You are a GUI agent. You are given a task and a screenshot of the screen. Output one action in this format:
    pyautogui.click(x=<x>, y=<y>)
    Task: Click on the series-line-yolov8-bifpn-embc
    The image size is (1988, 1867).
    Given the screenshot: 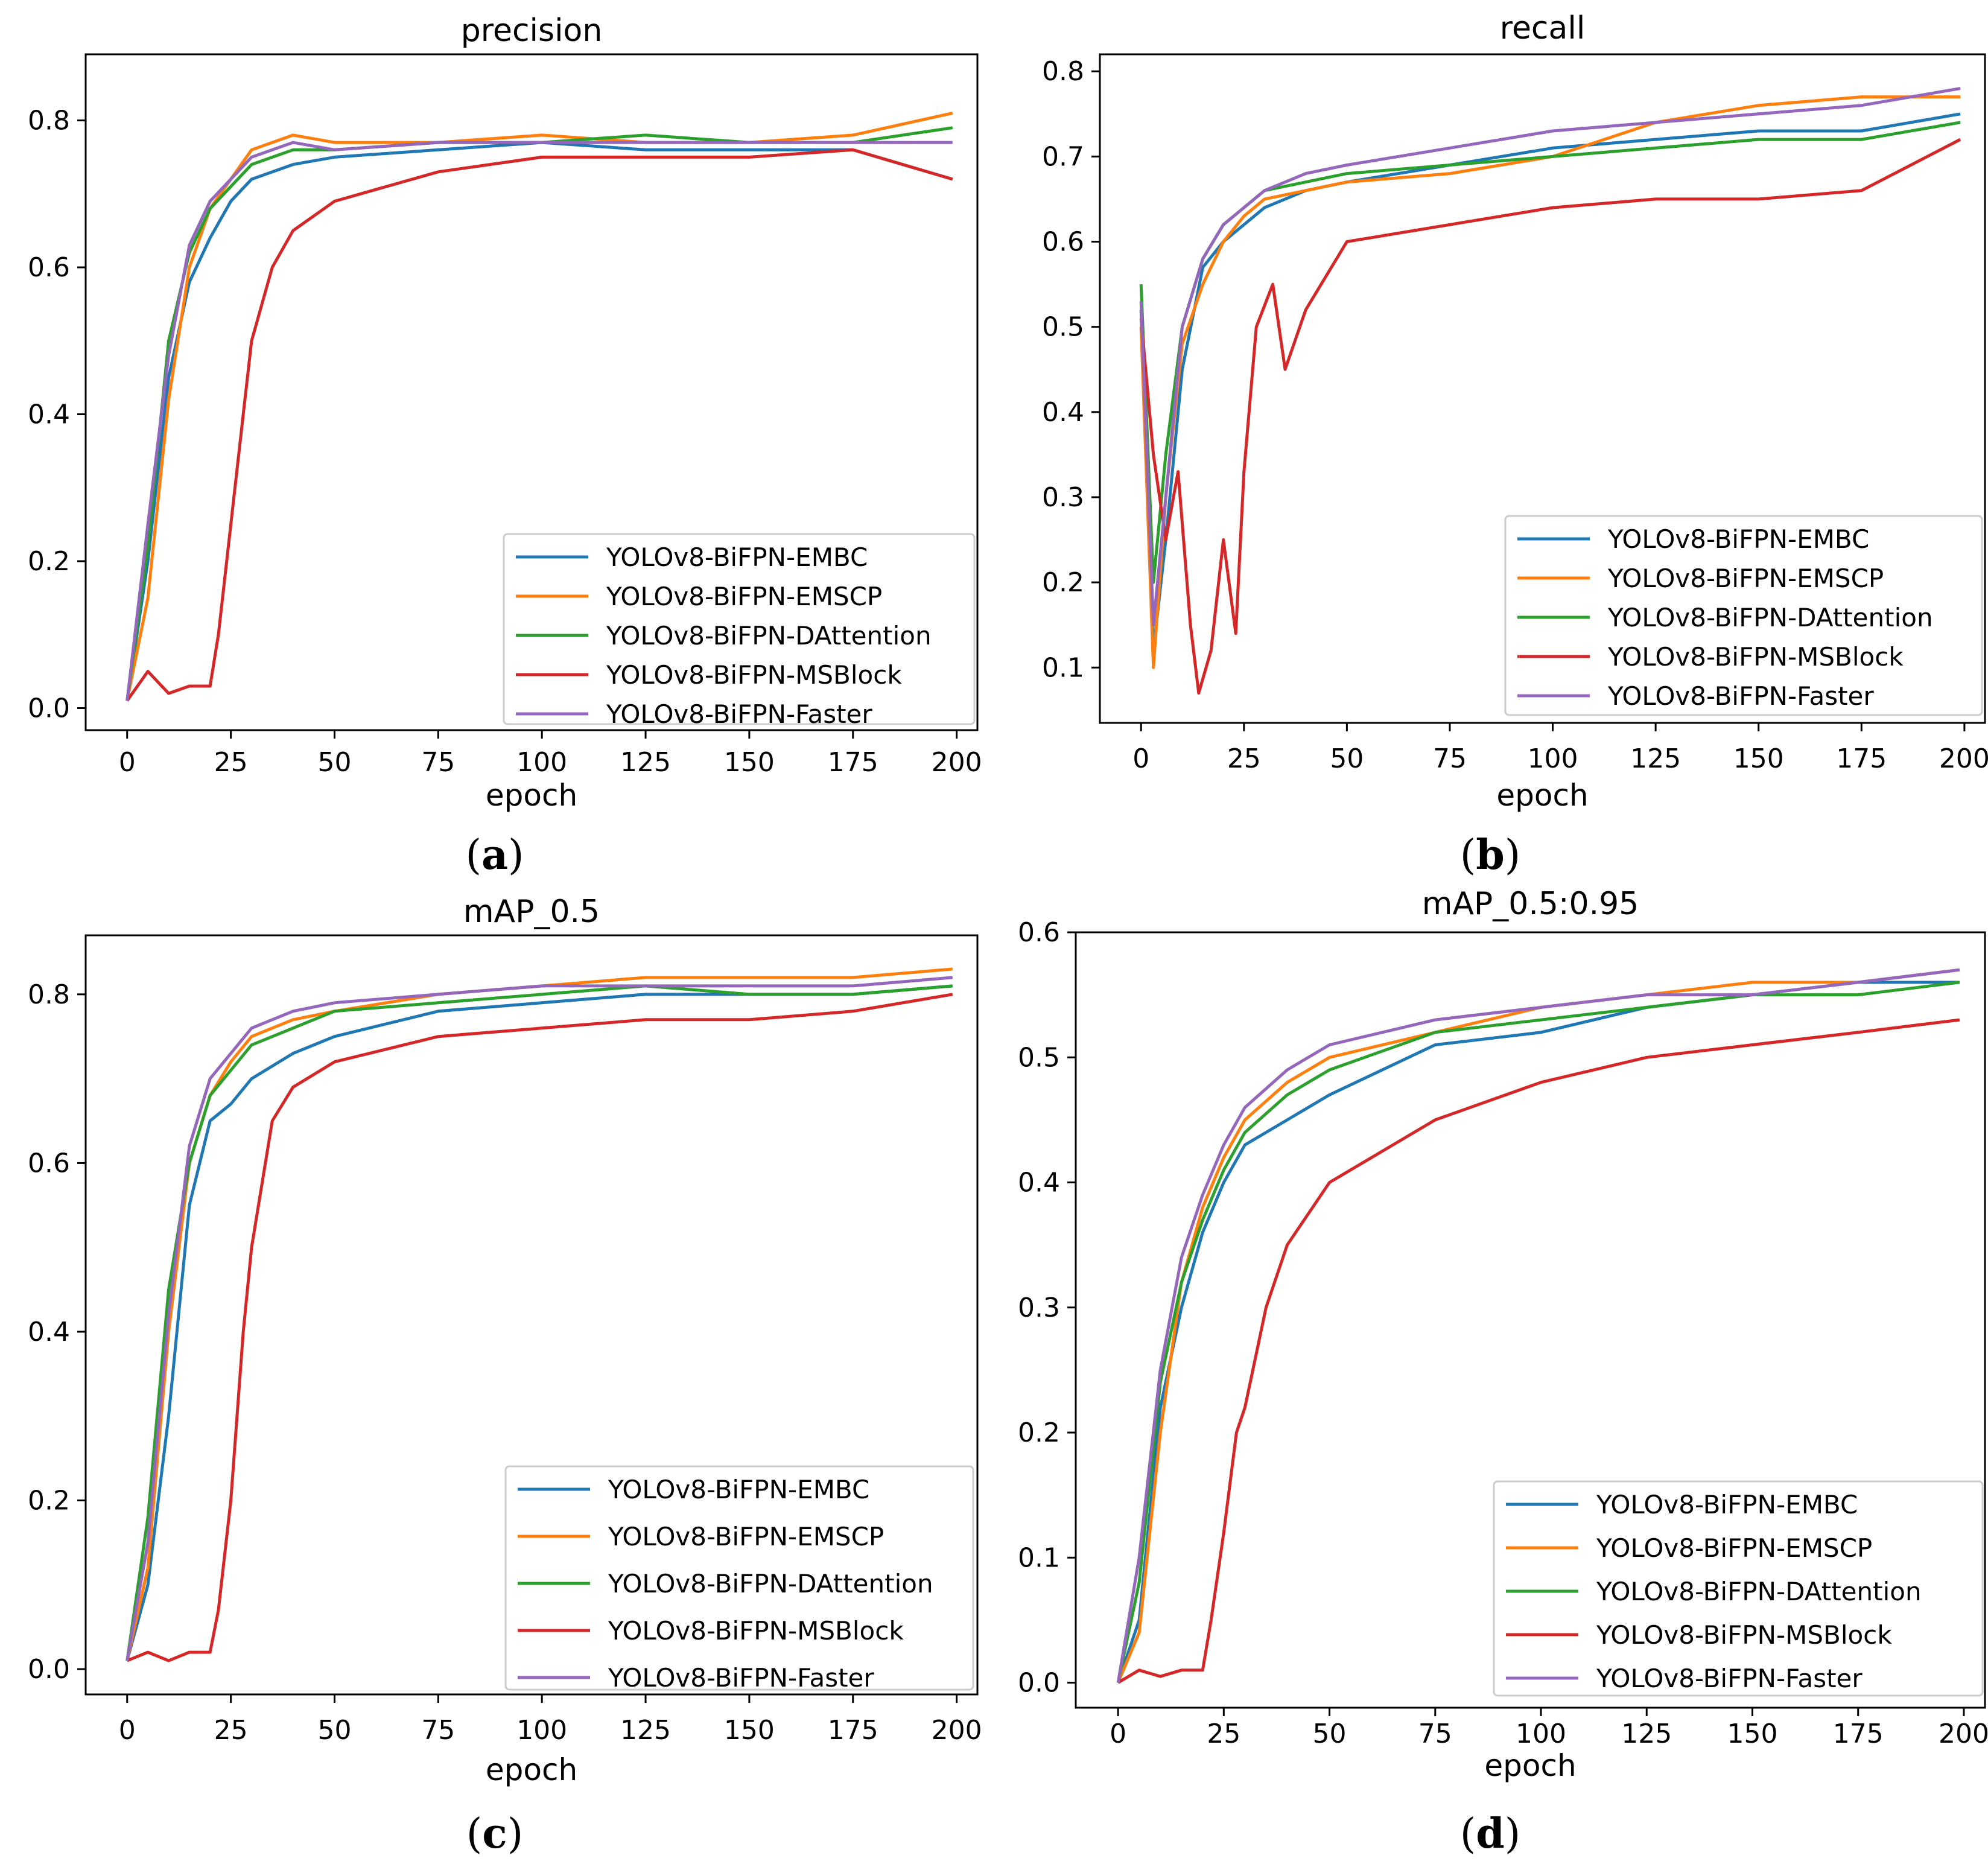 What is the action you would take?
    pyautogui.click(x=1550, y=382)
    